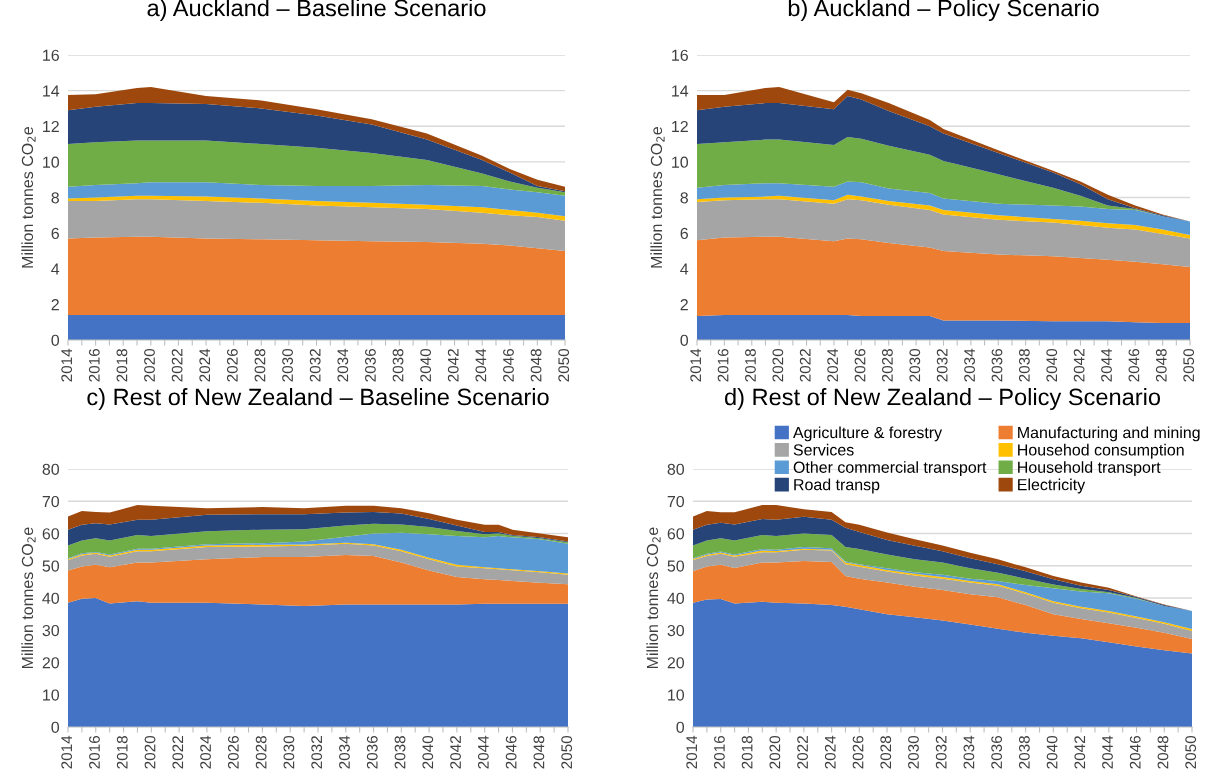 This screenshot has width=1219, height=774. I want to click on legend-label: Road transp, so click(837, 486).